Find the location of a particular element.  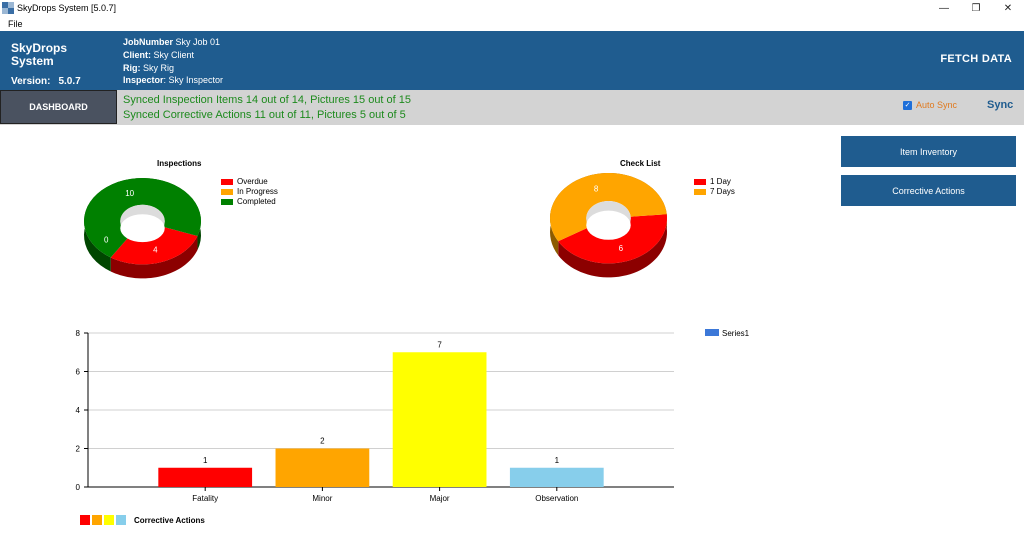

menu-file: File is located at coordinates (15, 23).